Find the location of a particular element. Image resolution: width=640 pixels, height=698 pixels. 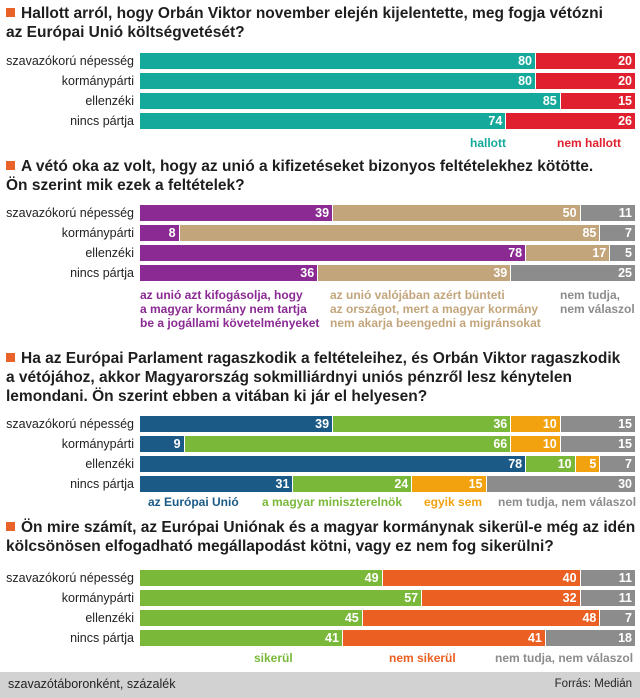

bar-segment: 85 is located at coordinates (389, 233).